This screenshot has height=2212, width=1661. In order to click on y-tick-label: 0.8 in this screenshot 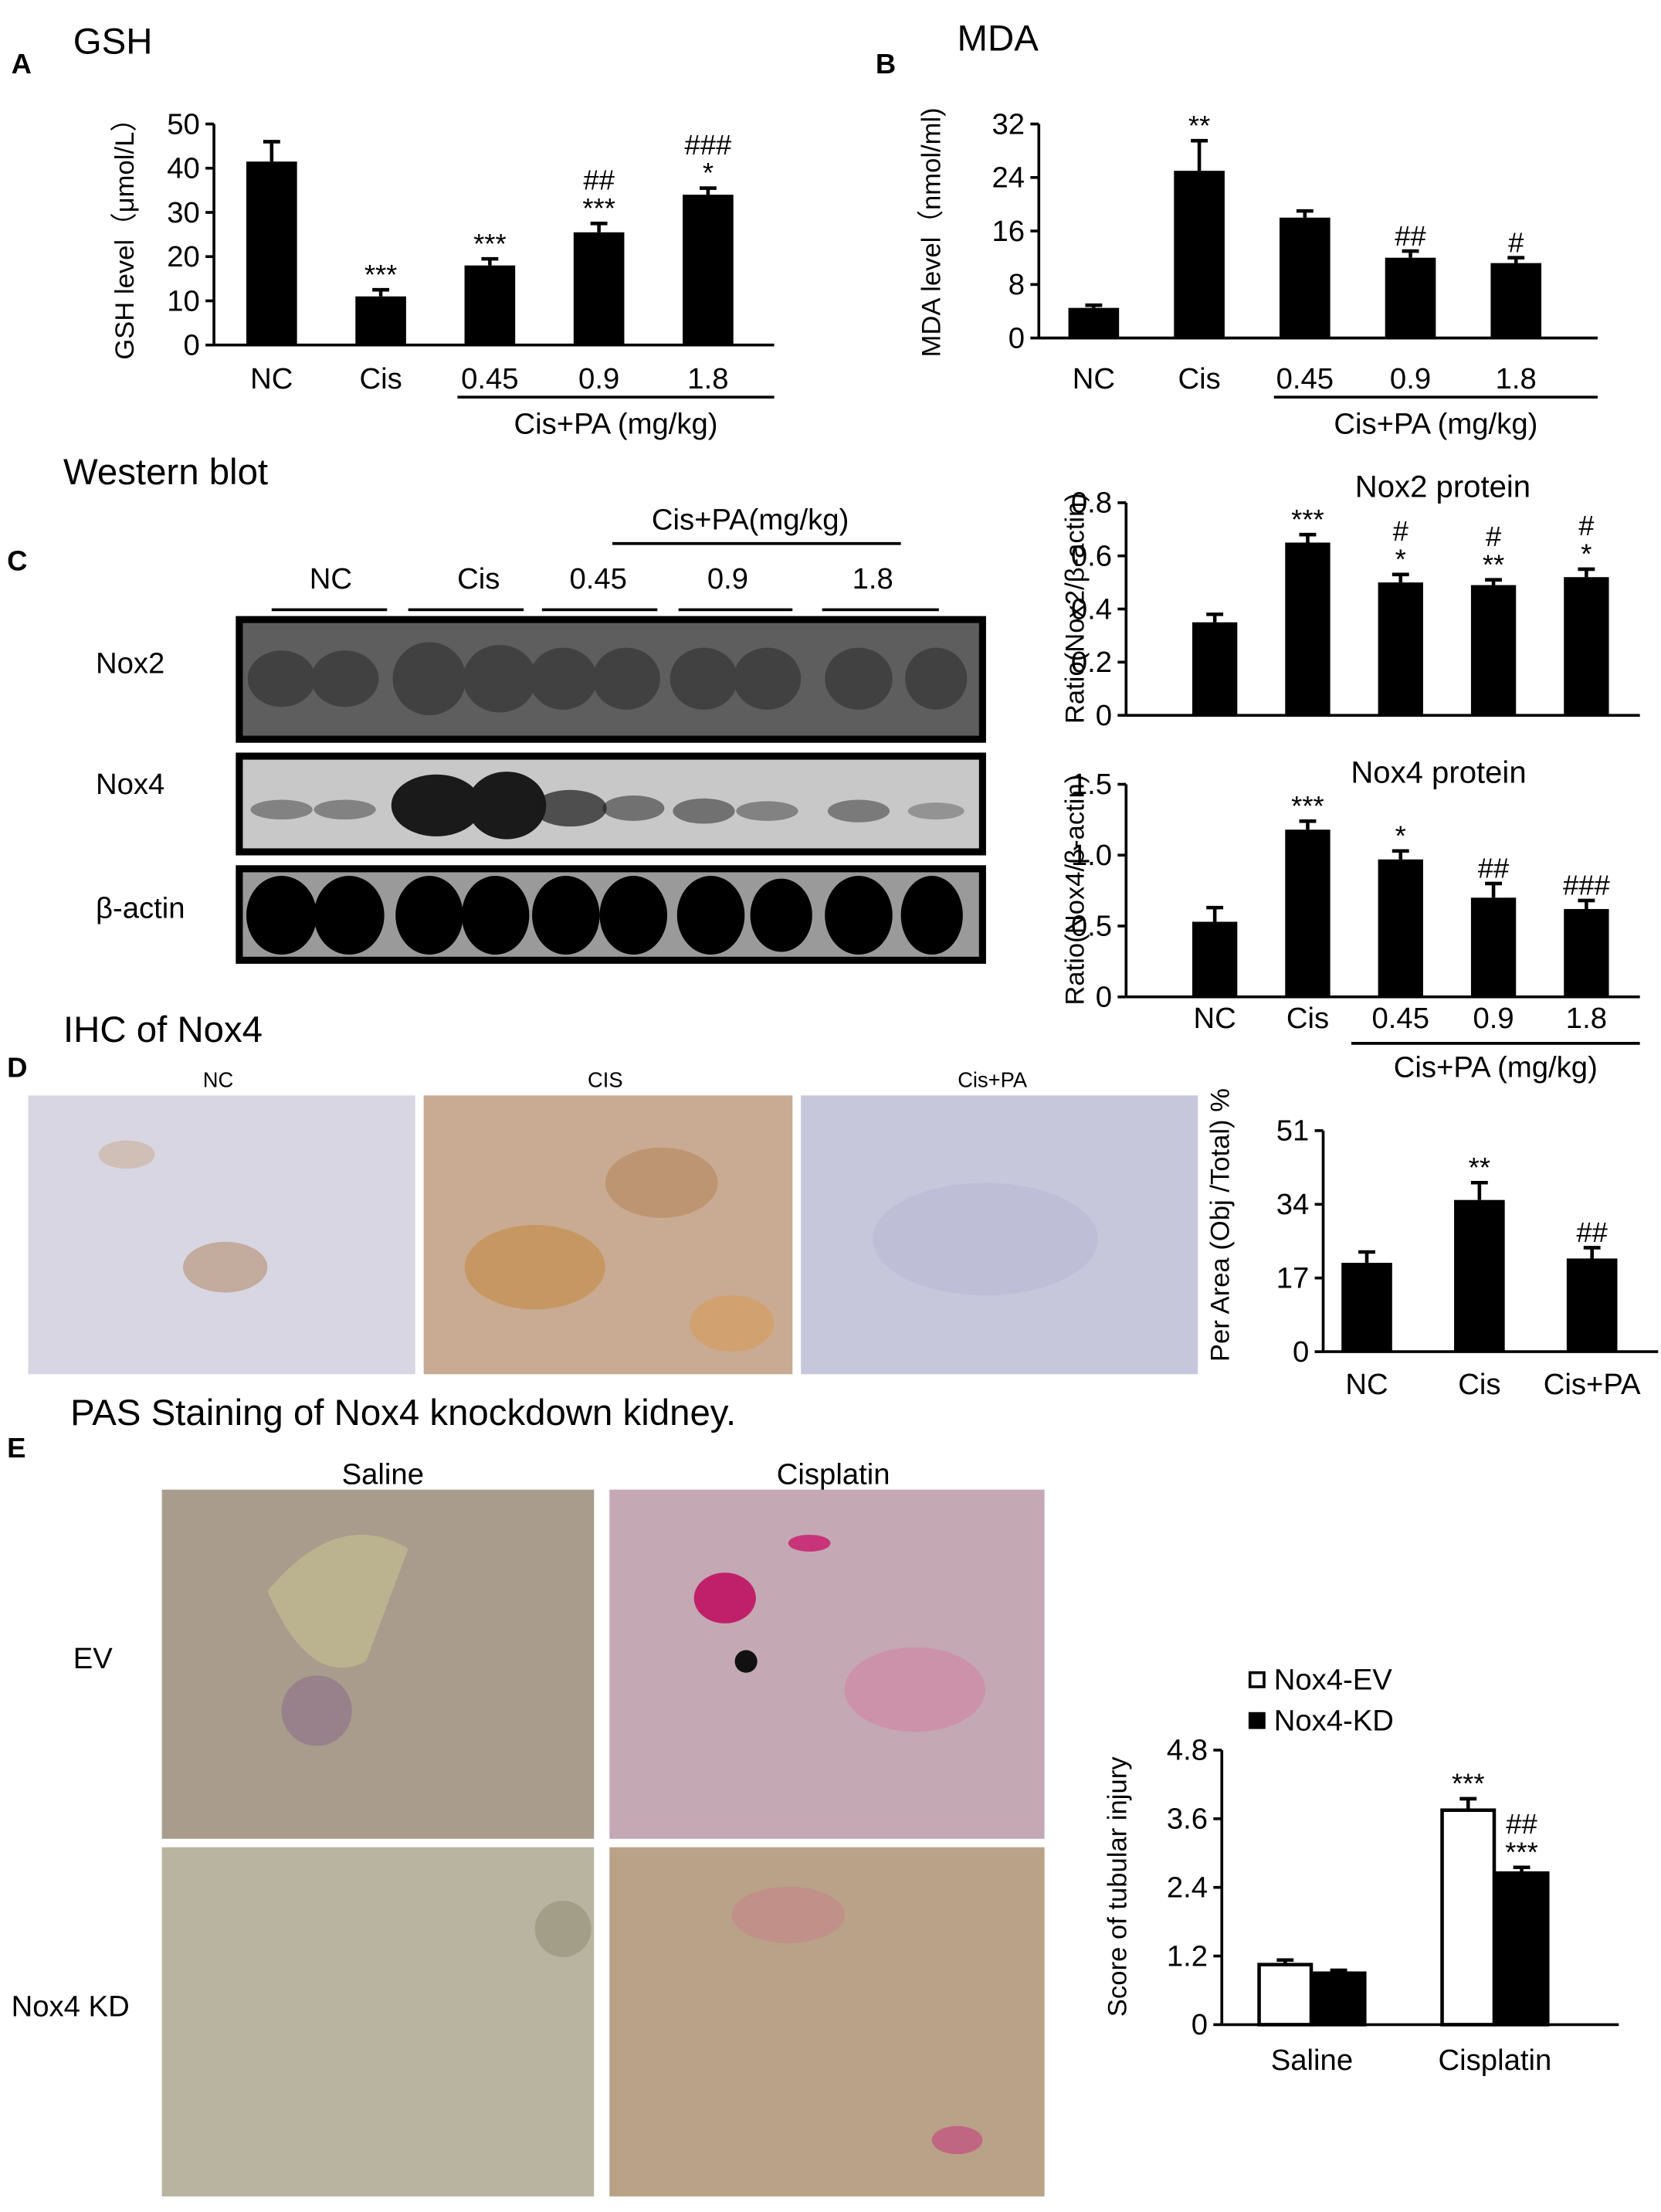, I will do `click(1091, 503)`.